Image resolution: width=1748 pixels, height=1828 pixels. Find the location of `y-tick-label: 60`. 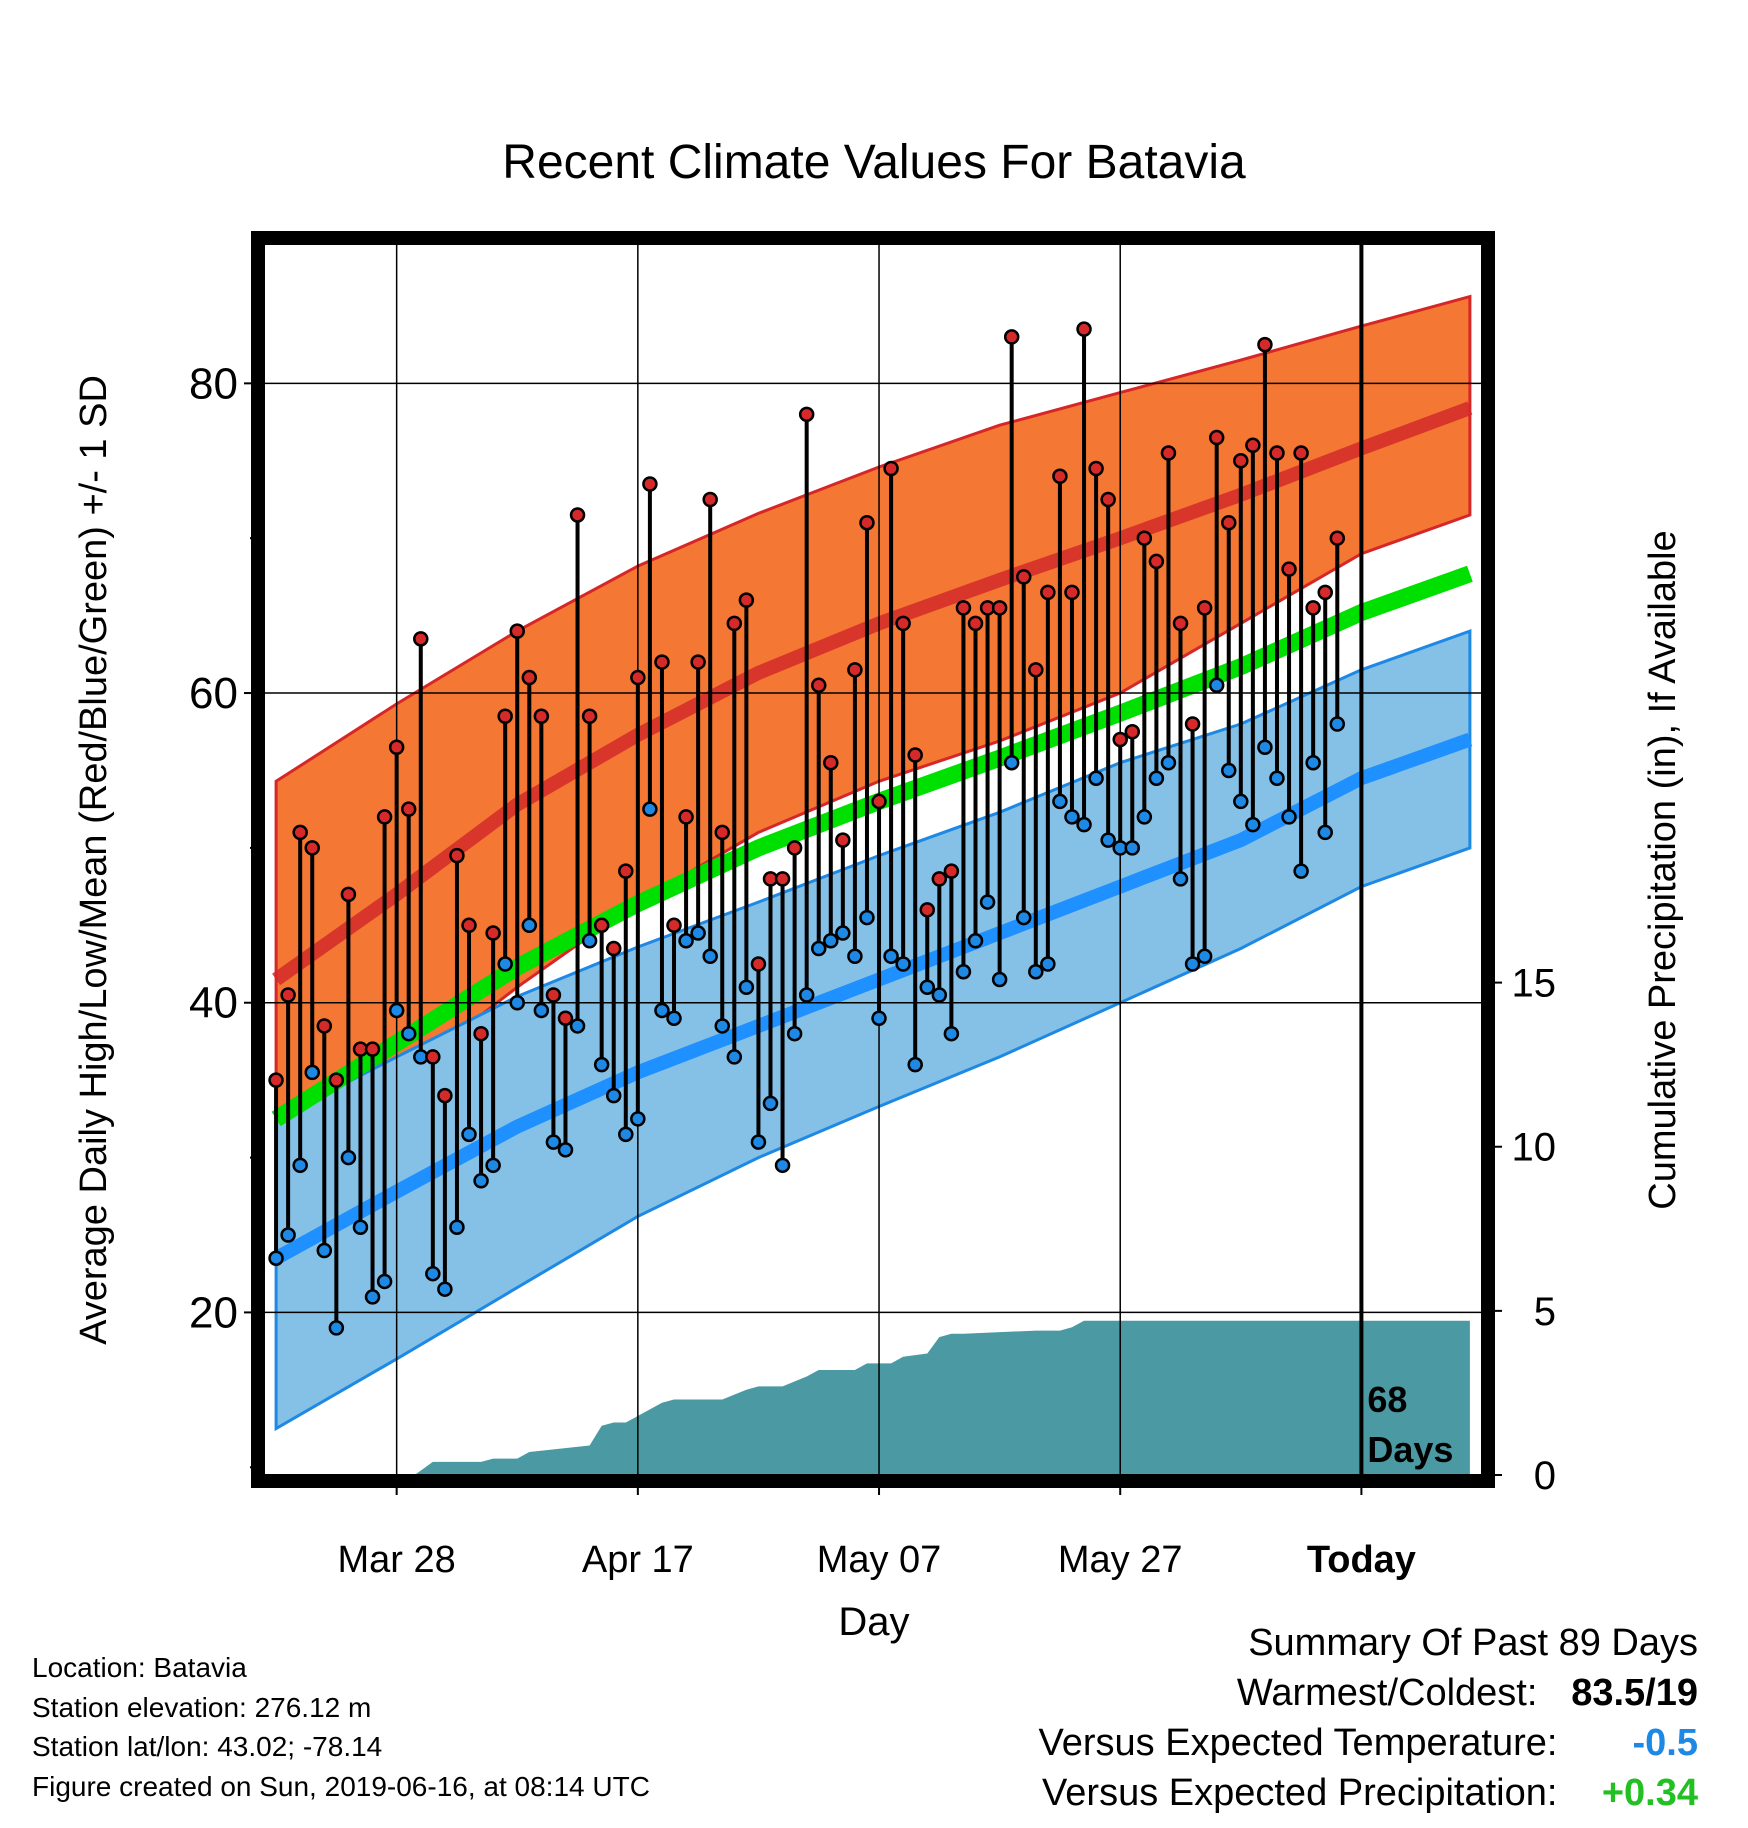

y-tick-label: 60 is located at coordinates (213, 693).